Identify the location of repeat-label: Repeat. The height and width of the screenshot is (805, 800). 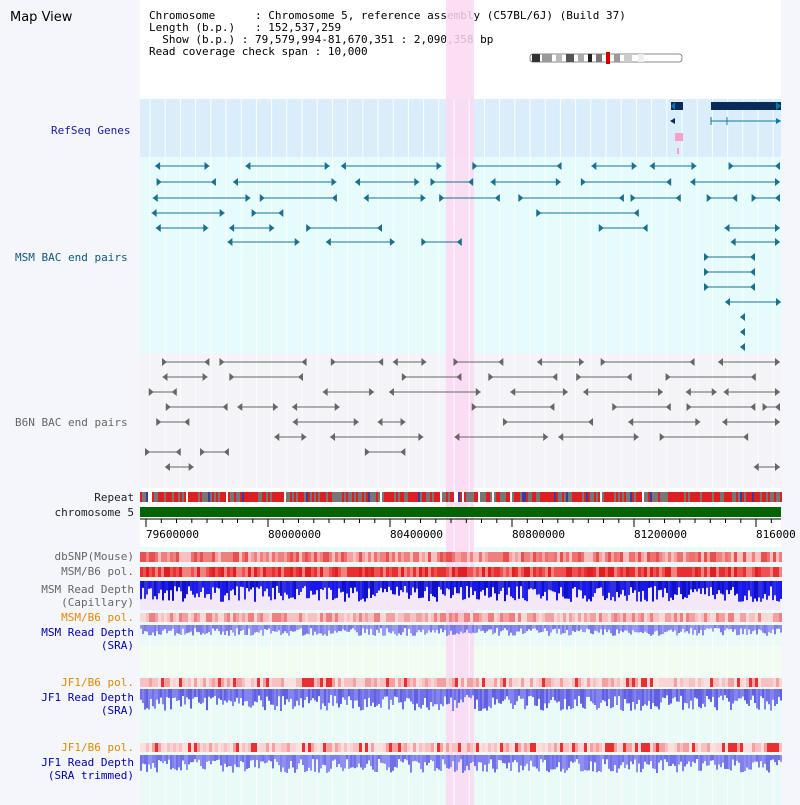
(114, 497).